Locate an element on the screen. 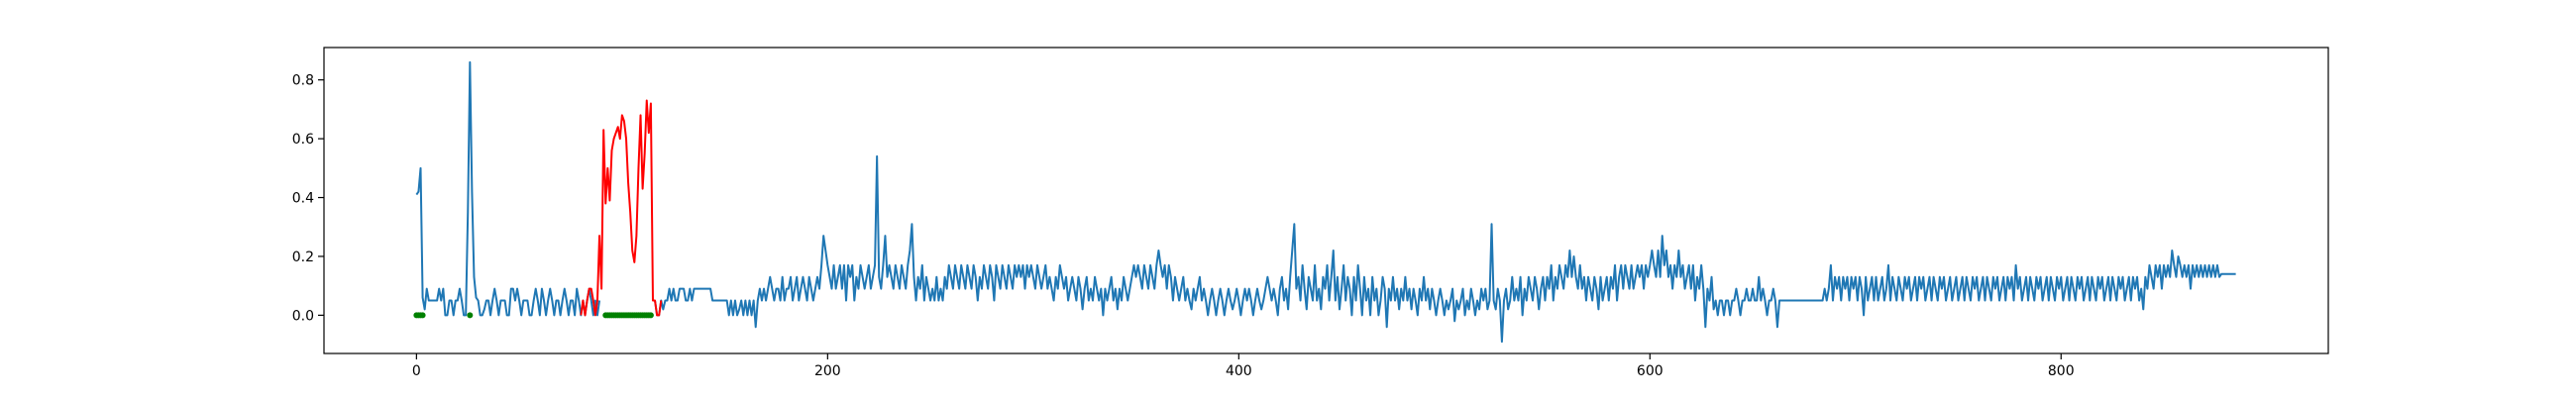 This screenshot has width=2576, height=401. y-tick-label-1: 0.2 is located at coordinates (303, 257).